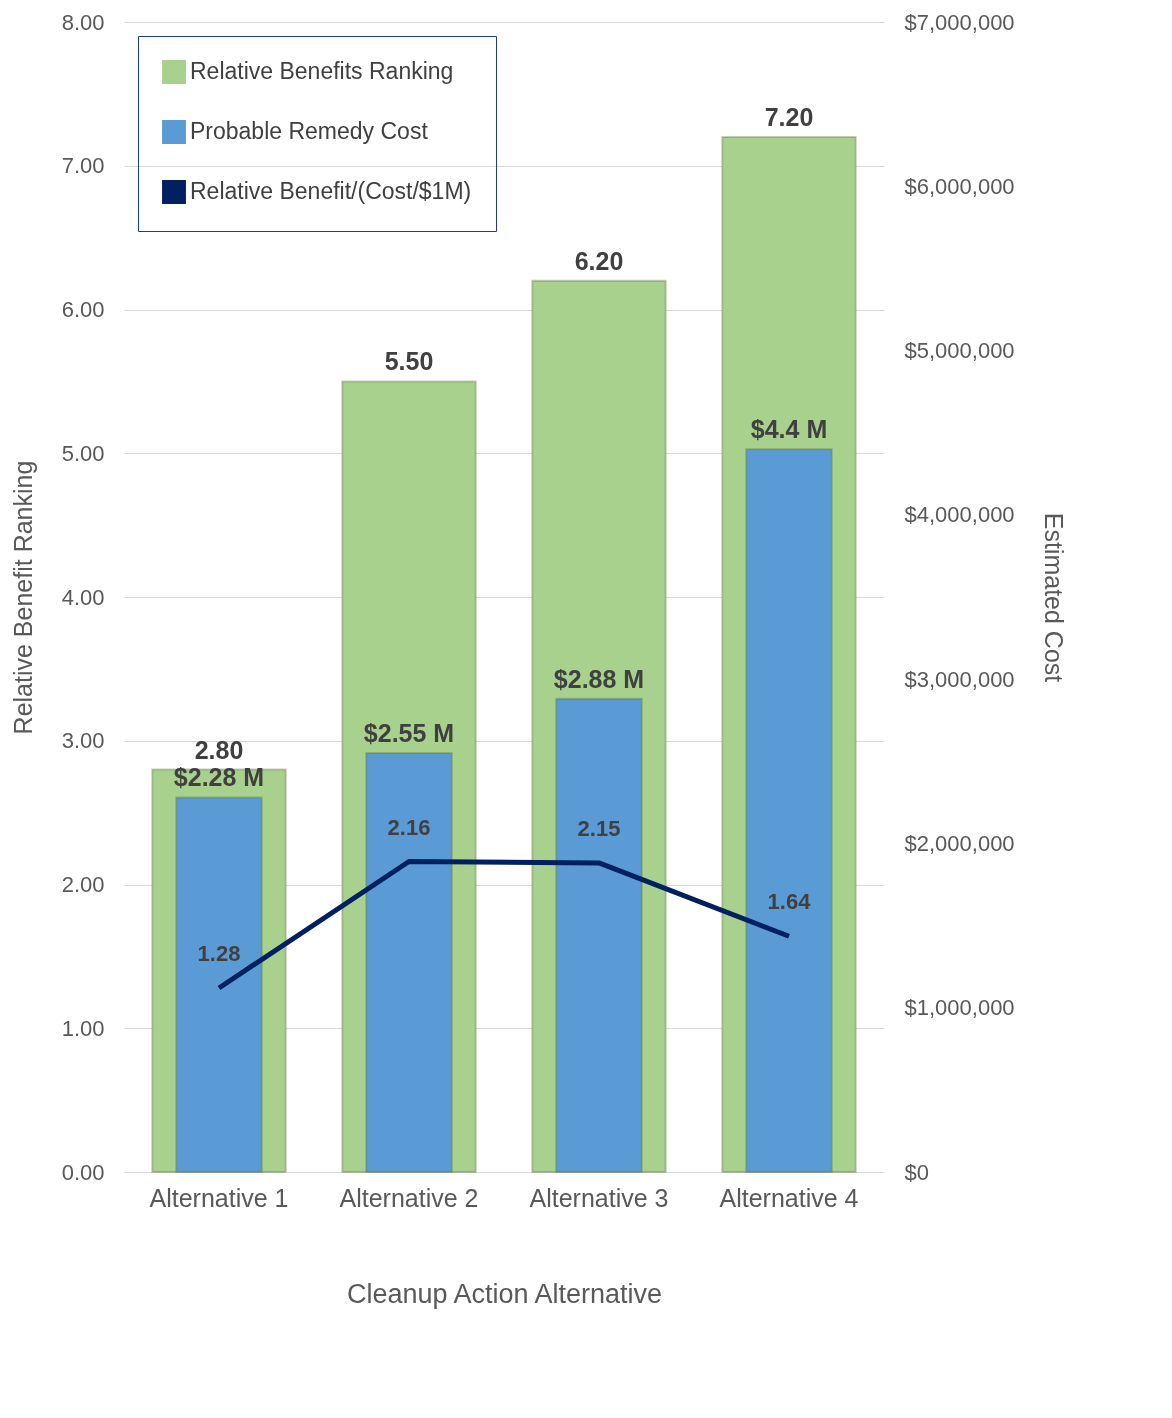 This screenshot has width=1172, height=1418. Describe the element at coordinates (599, 678) in the screenshot. I see `data-label: $2.88 M` at that location.